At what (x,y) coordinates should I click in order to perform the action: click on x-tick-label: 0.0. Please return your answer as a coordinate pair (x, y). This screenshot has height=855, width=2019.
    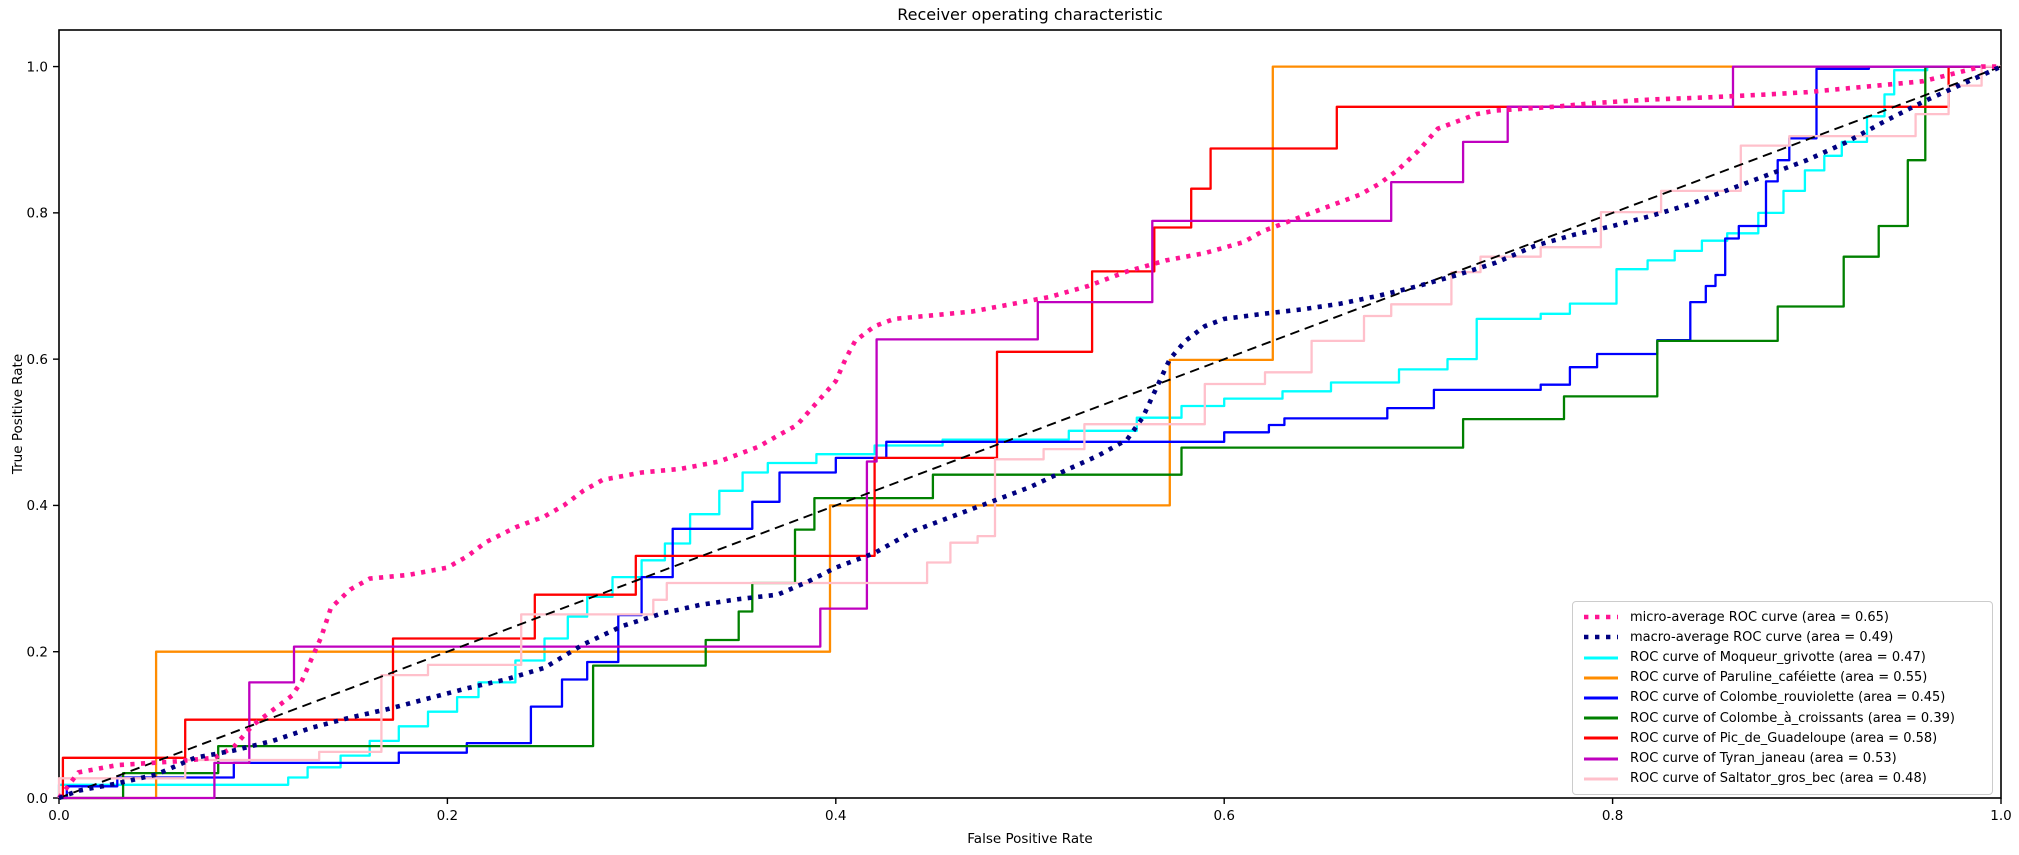
    Looking at the image, I should click on (58, 816).